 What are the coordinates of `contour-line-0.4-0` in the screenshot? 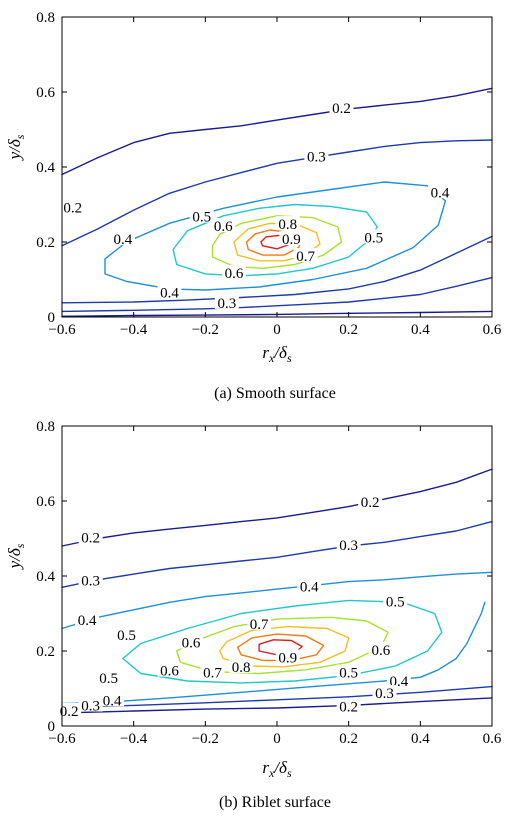 It's located at (277, 600).